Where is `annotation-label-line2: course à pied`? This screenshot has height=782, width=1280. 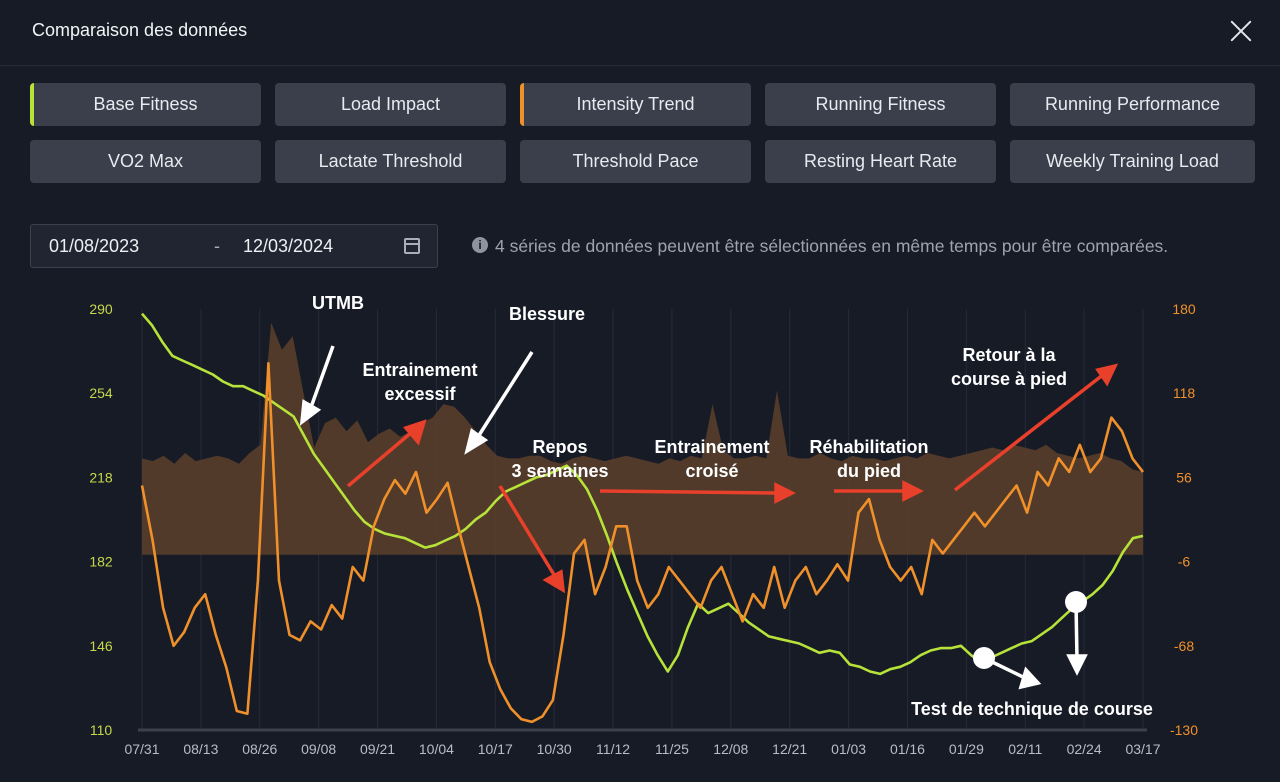 annotation-label-line2: course à pied is located at coordinates (1009, 379).